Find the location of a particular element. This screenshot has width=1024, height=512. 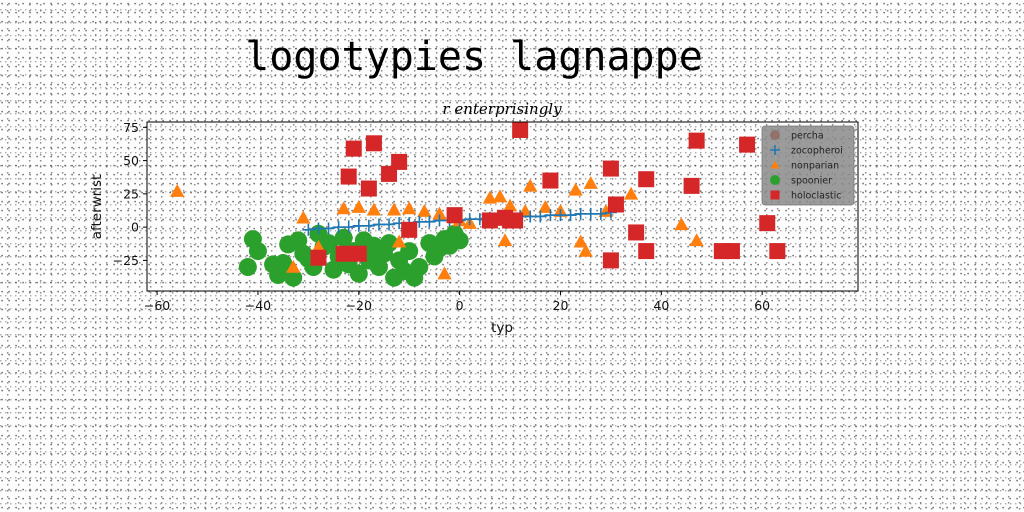

y-axis: −25 0 25 50 75 is located at coordinates (130, 194).